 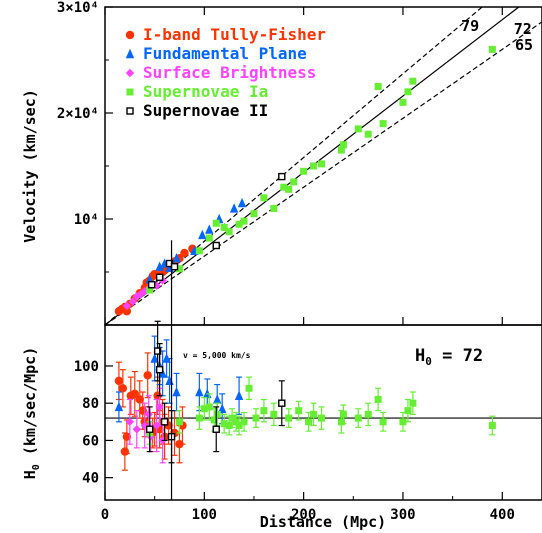 I want to click on legend-label-supernovae-ii: Supernovae II, so click(x=205, y=110).